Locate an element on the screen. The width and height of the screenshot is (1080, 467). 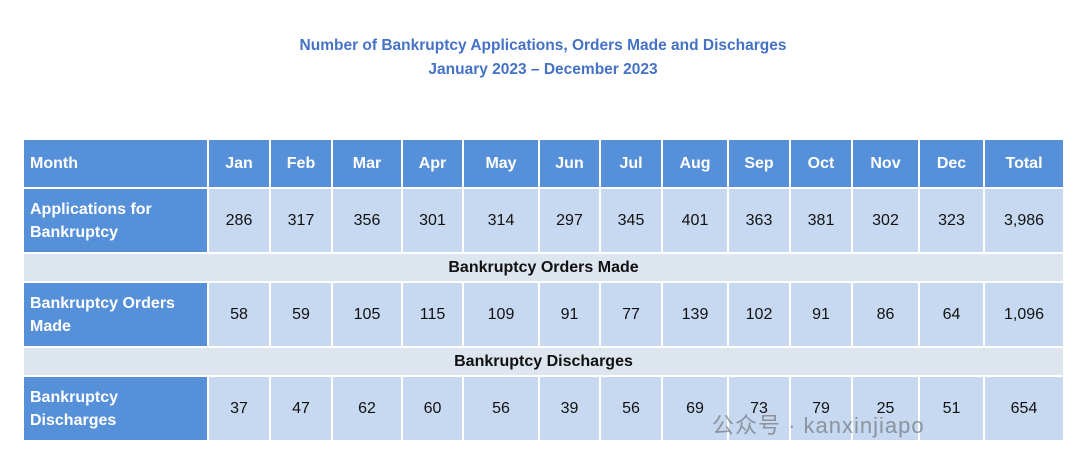
header-cell: Sep is located at coordinates (759, 163).